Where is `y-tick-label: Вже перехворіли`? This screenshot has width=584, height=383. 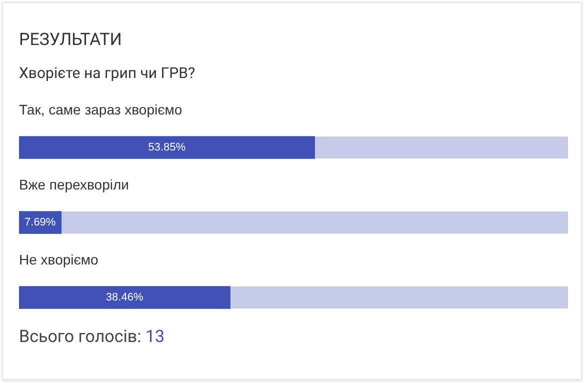 y-tick-label: Вже перехворіли is located at coordinates (74, 184).